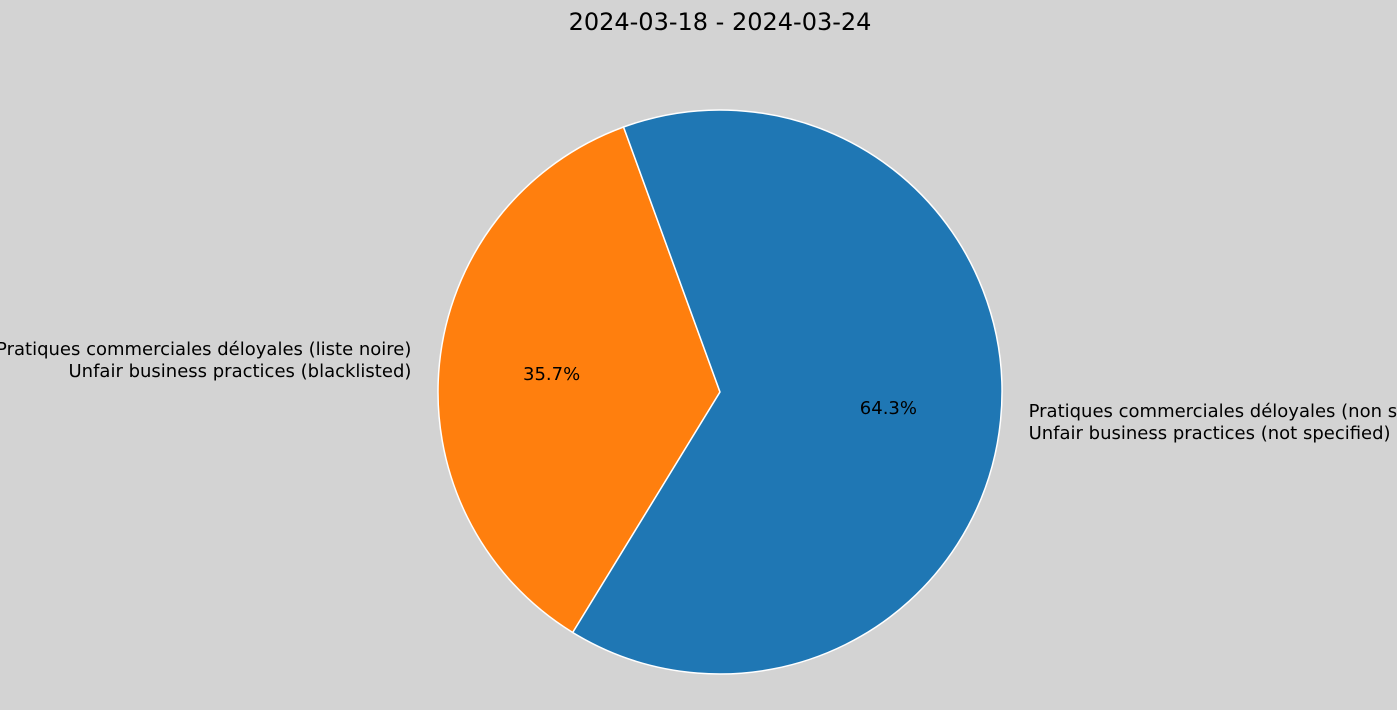  Describe the element at coordinates (551, 374) in the screenshot. I see `pie-percent-label-0: 35.7%` at that location.